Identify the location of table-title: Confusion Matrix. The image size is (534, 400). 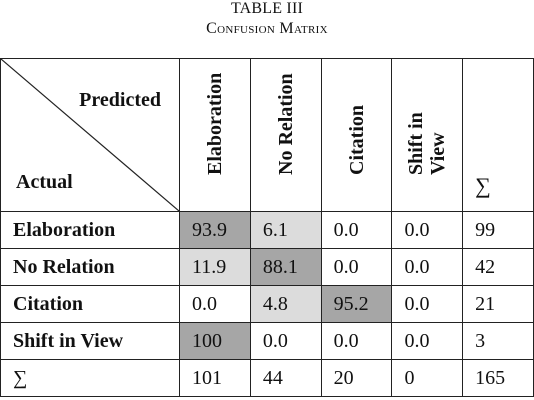
(267, 28).